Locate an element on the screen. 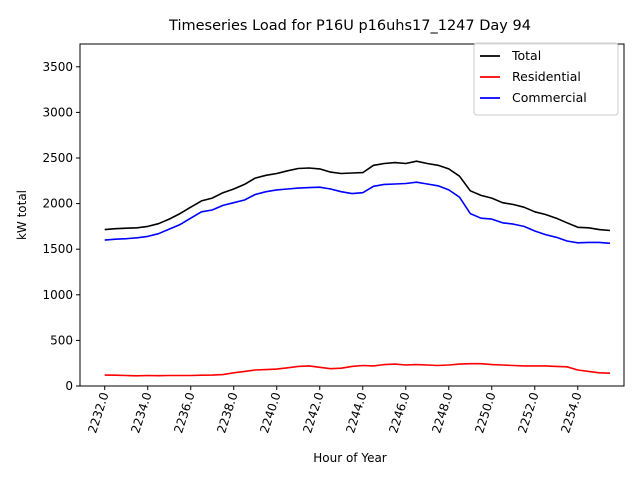  legend-label-commercial: Commercial is located at coordinates (549, 97).